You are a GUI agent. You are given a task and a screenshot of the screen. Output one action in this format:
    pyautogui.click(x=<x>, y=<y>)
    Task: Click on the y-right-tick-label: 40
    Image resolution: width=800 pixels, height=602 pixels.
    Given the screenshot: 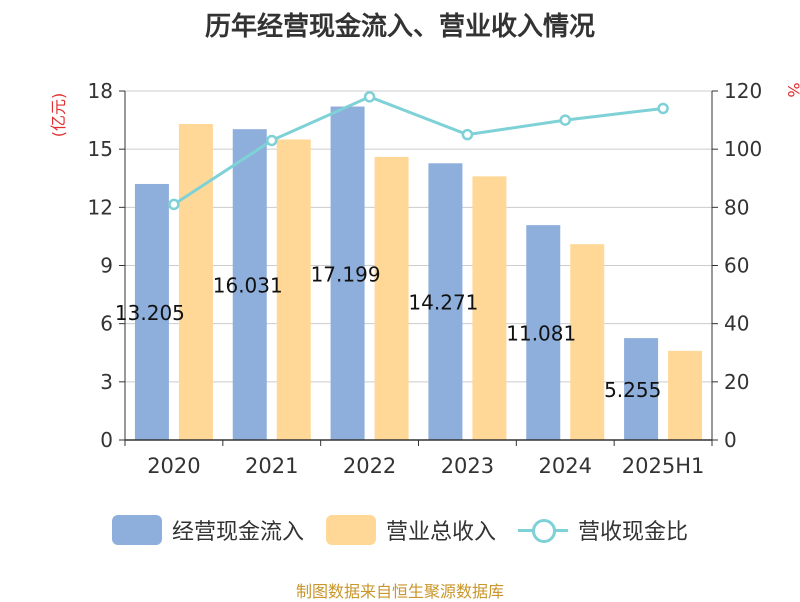 What is the action you would take?
    pyautogui.click(x=736, y=324)
    